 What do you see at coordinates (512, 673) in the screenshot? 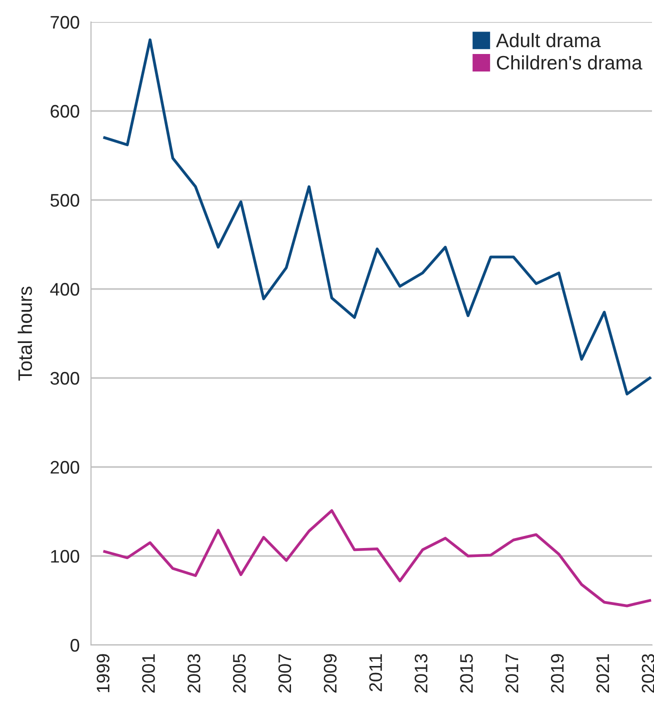
I see `x-tick-label: 2017` at bounding box center [512, 673].